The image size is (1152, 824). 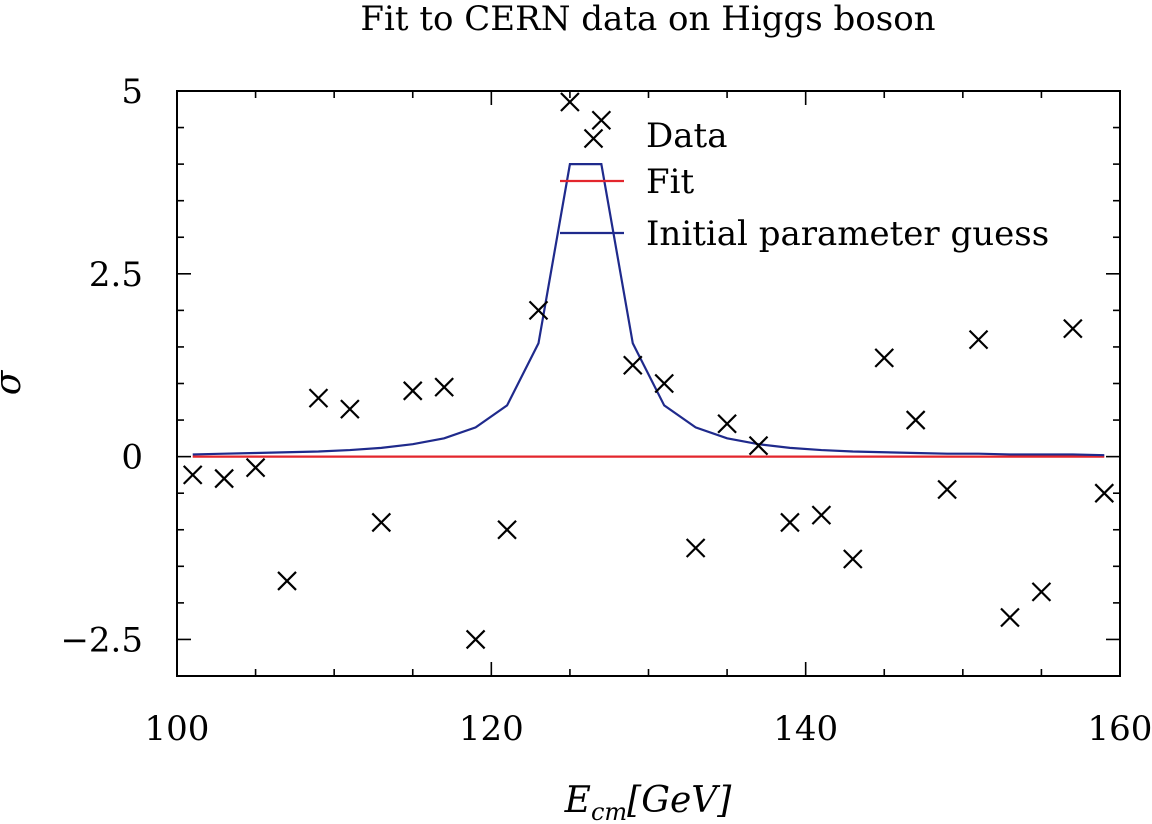 I want to click on legend-entry: Data, so click(x=686, y=136).